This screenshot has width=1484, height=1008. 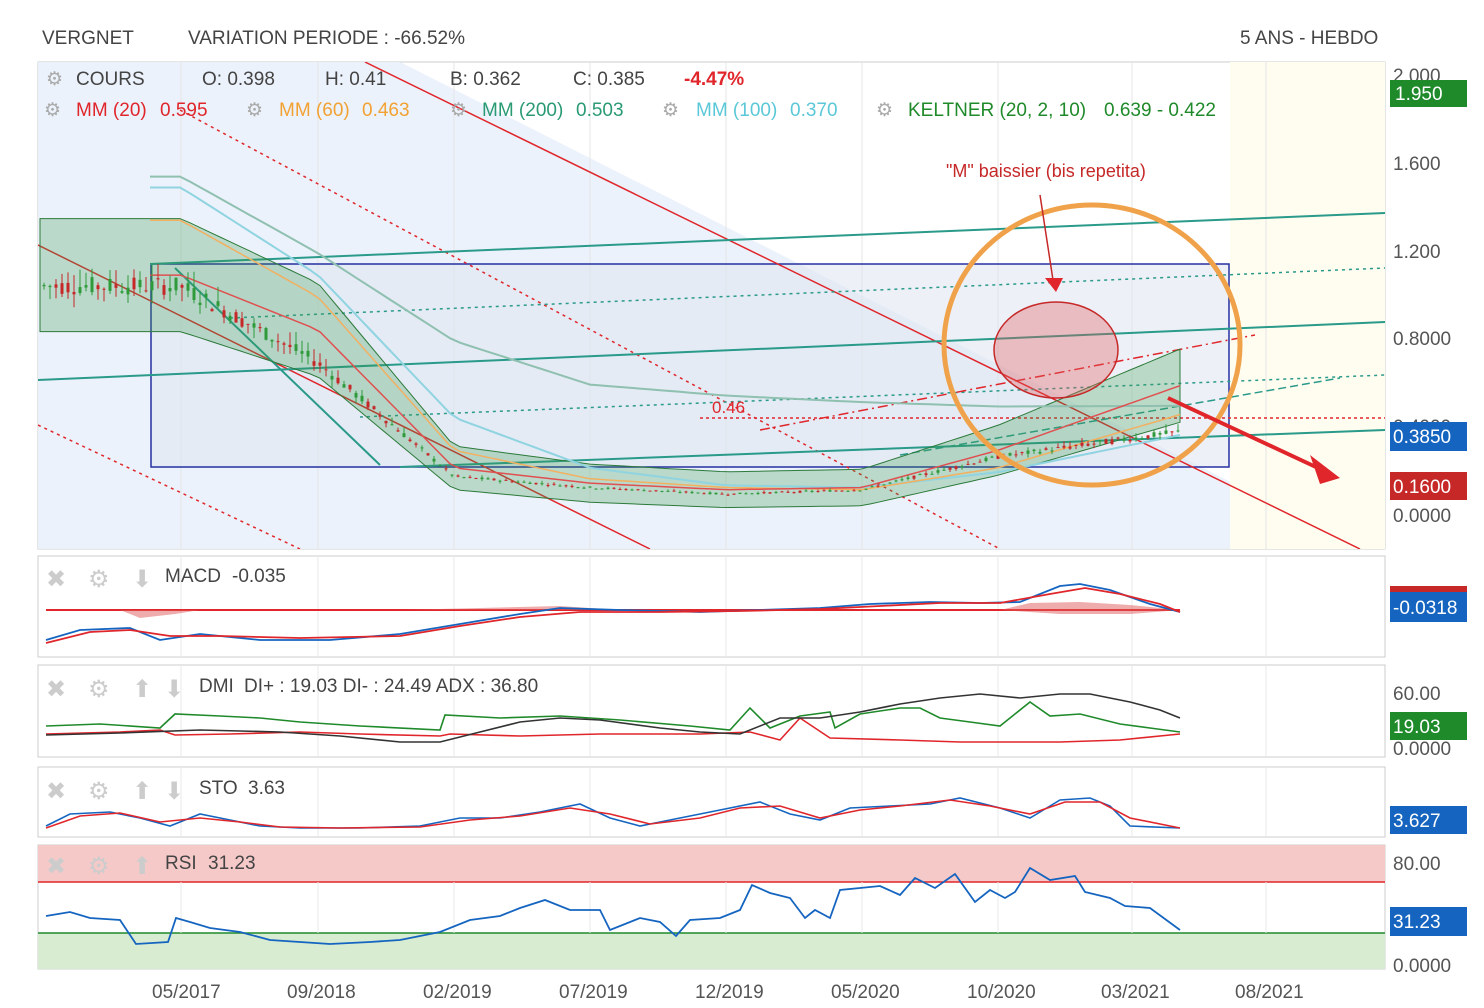 I want to click on period-selector: 5 ANS - HEBDO, so click(x=1309, y=38).